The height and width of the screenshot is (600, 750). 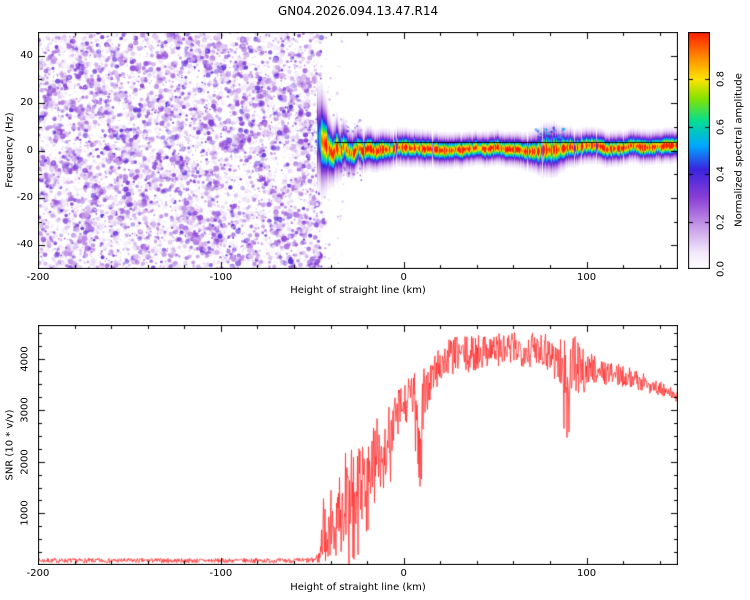 What do you see at coordinates (721, 269) in the screenshot?
I see `tick-label: 0.0` at bounding box center [721, 269].